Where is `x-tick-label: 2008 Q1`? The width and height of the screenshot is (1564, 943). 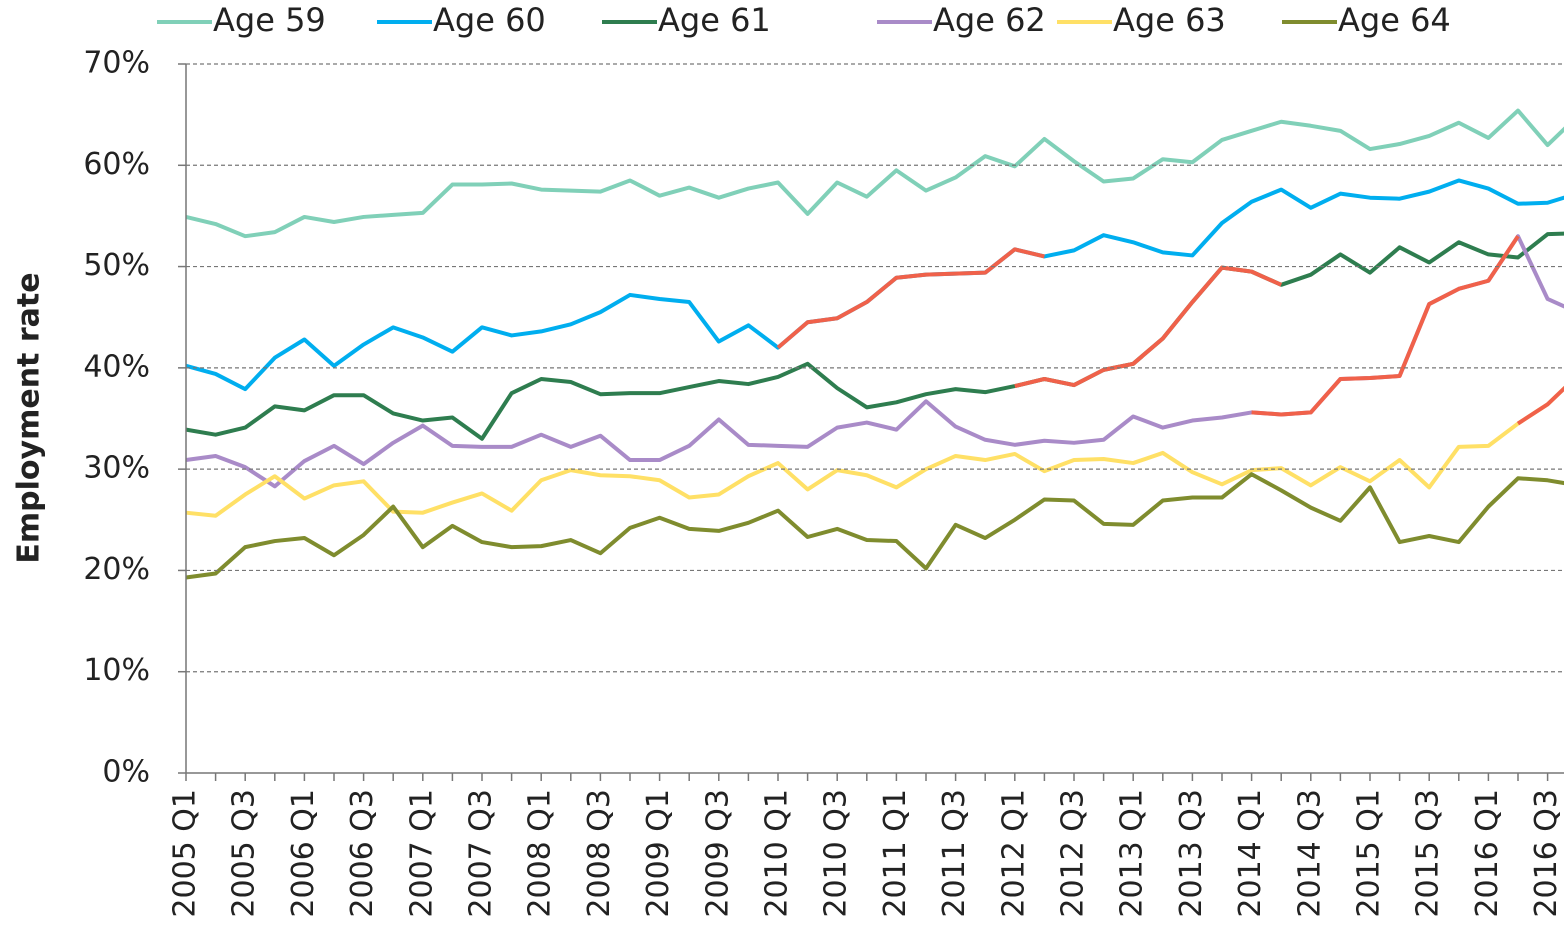
x-tick-label: 2008 Q1 is located at coordinates (540, 853).